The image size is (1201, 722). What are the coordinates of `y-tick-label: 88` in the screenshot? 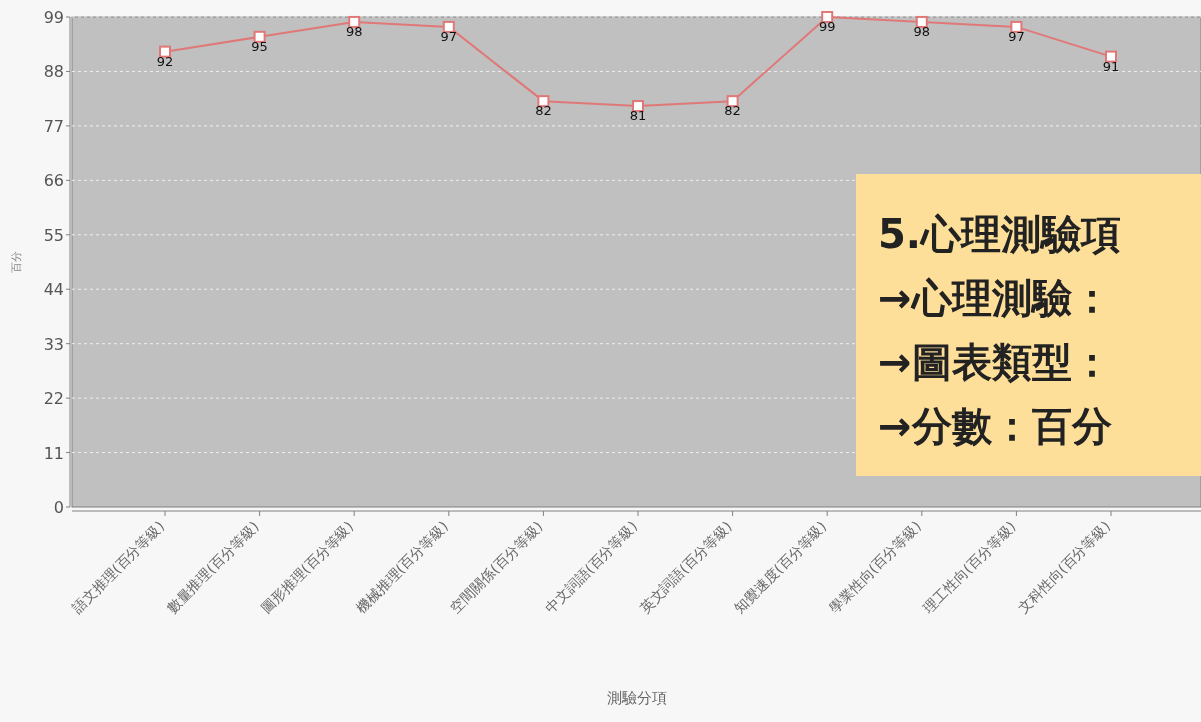 It's located at (53, 72).